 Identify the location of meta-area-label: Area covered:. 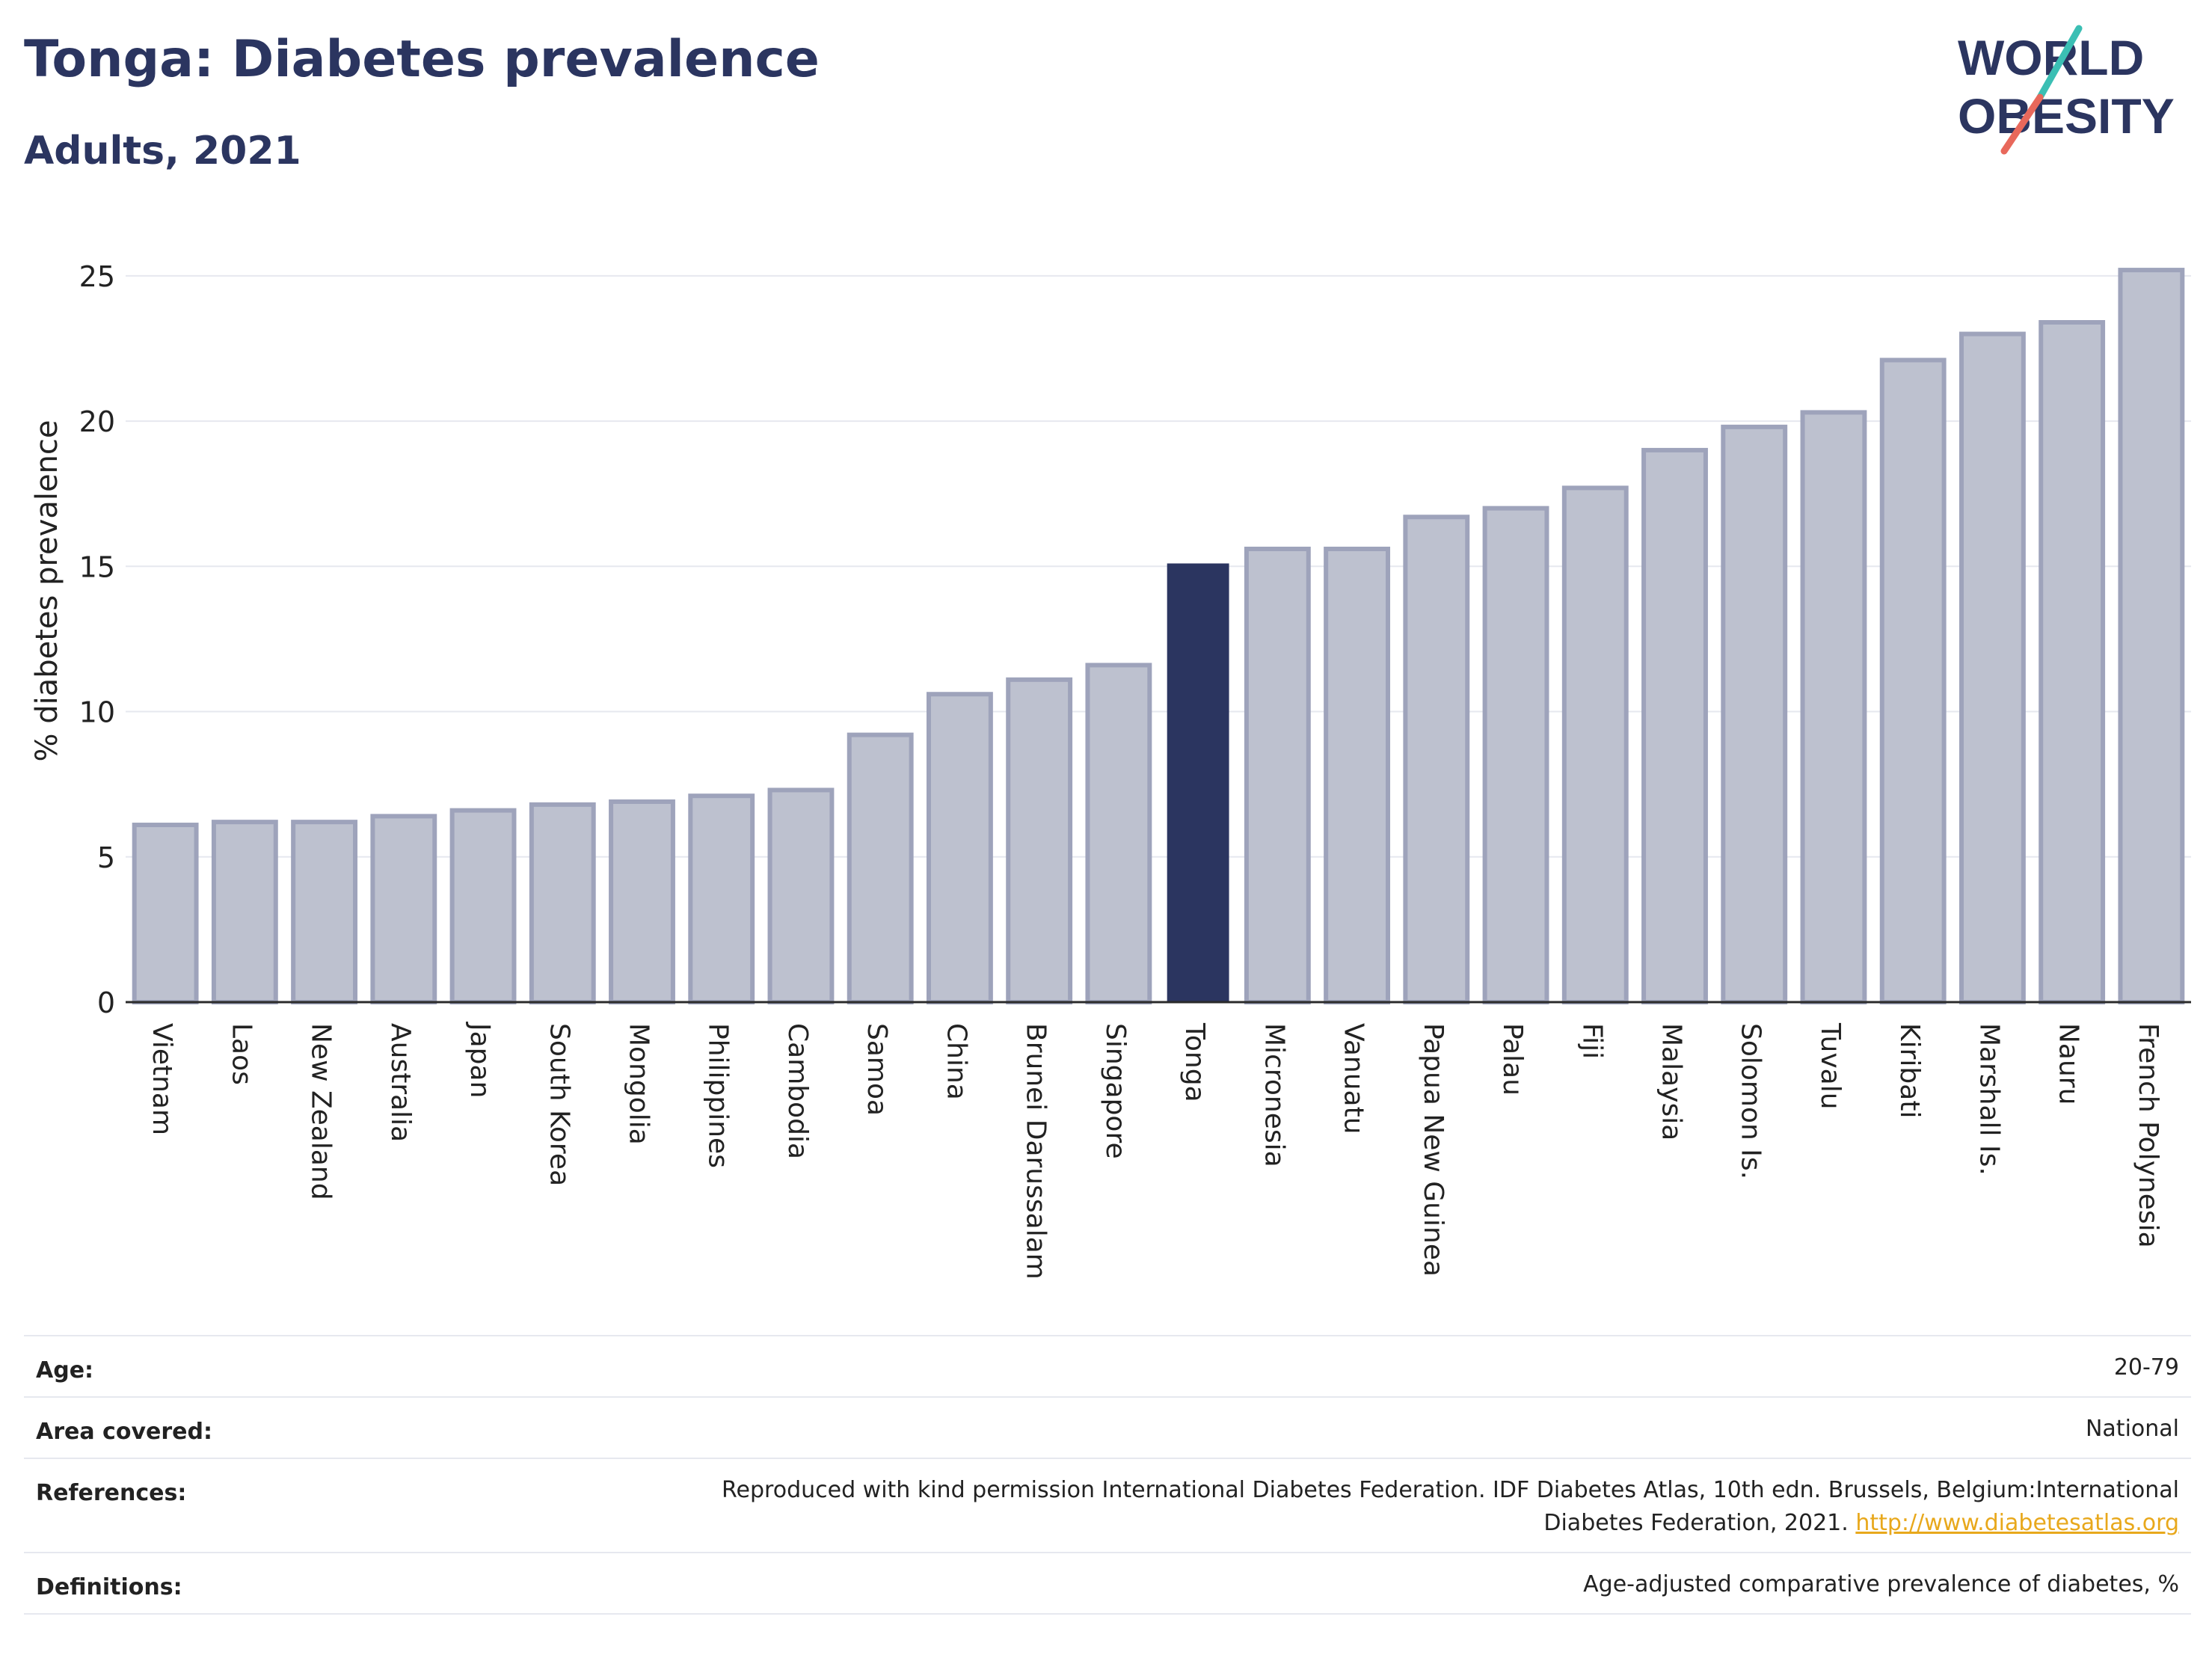
(124, 1432).